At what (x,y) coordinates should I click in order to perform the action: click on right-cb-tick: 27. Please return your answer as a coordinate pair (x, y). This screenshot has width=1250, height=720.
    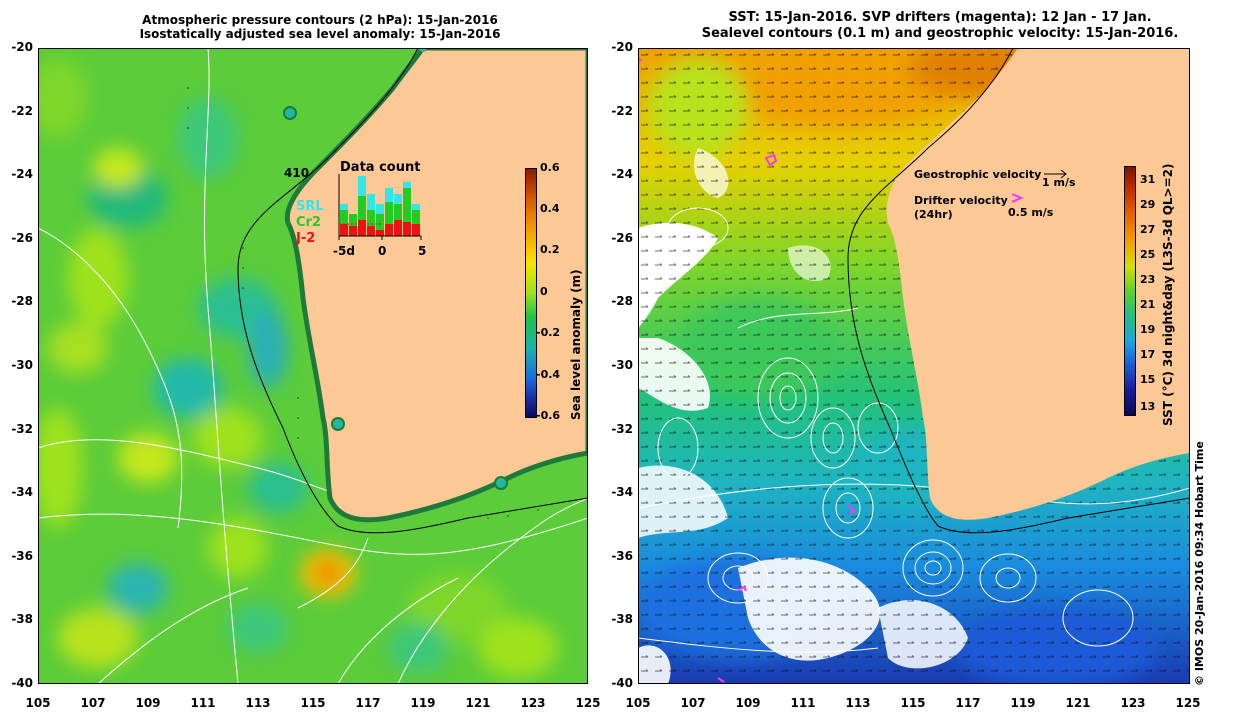
    Looking at the image, I should click on (1148, 229).